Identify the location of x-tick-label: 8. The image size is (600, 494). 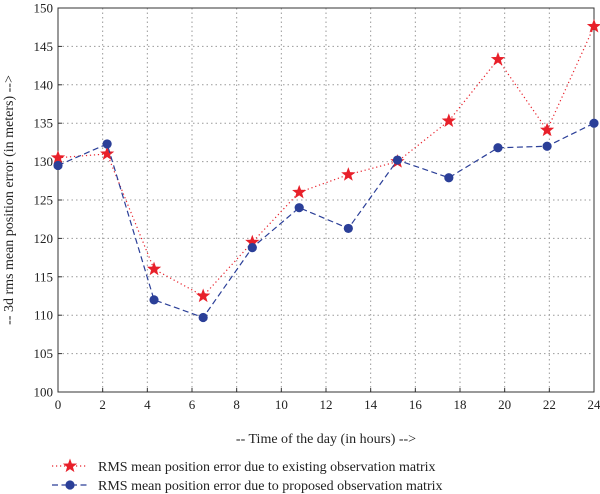
(236, 404).